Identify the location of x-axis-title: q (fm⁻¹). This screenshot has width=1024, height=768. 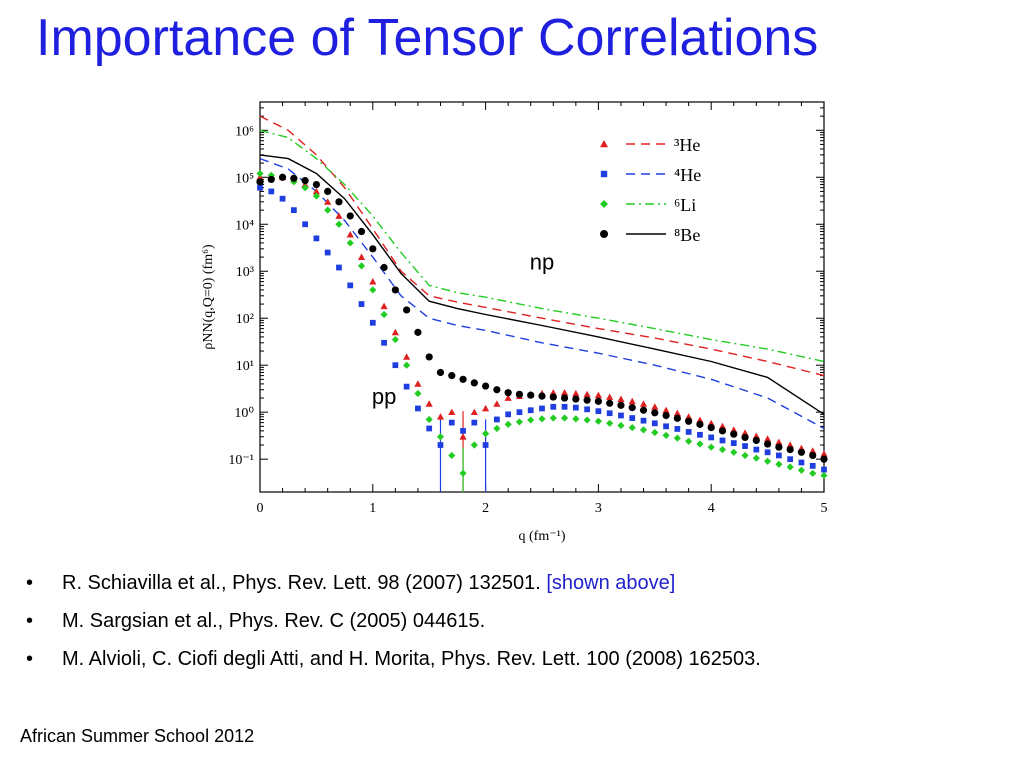
(542, 536).